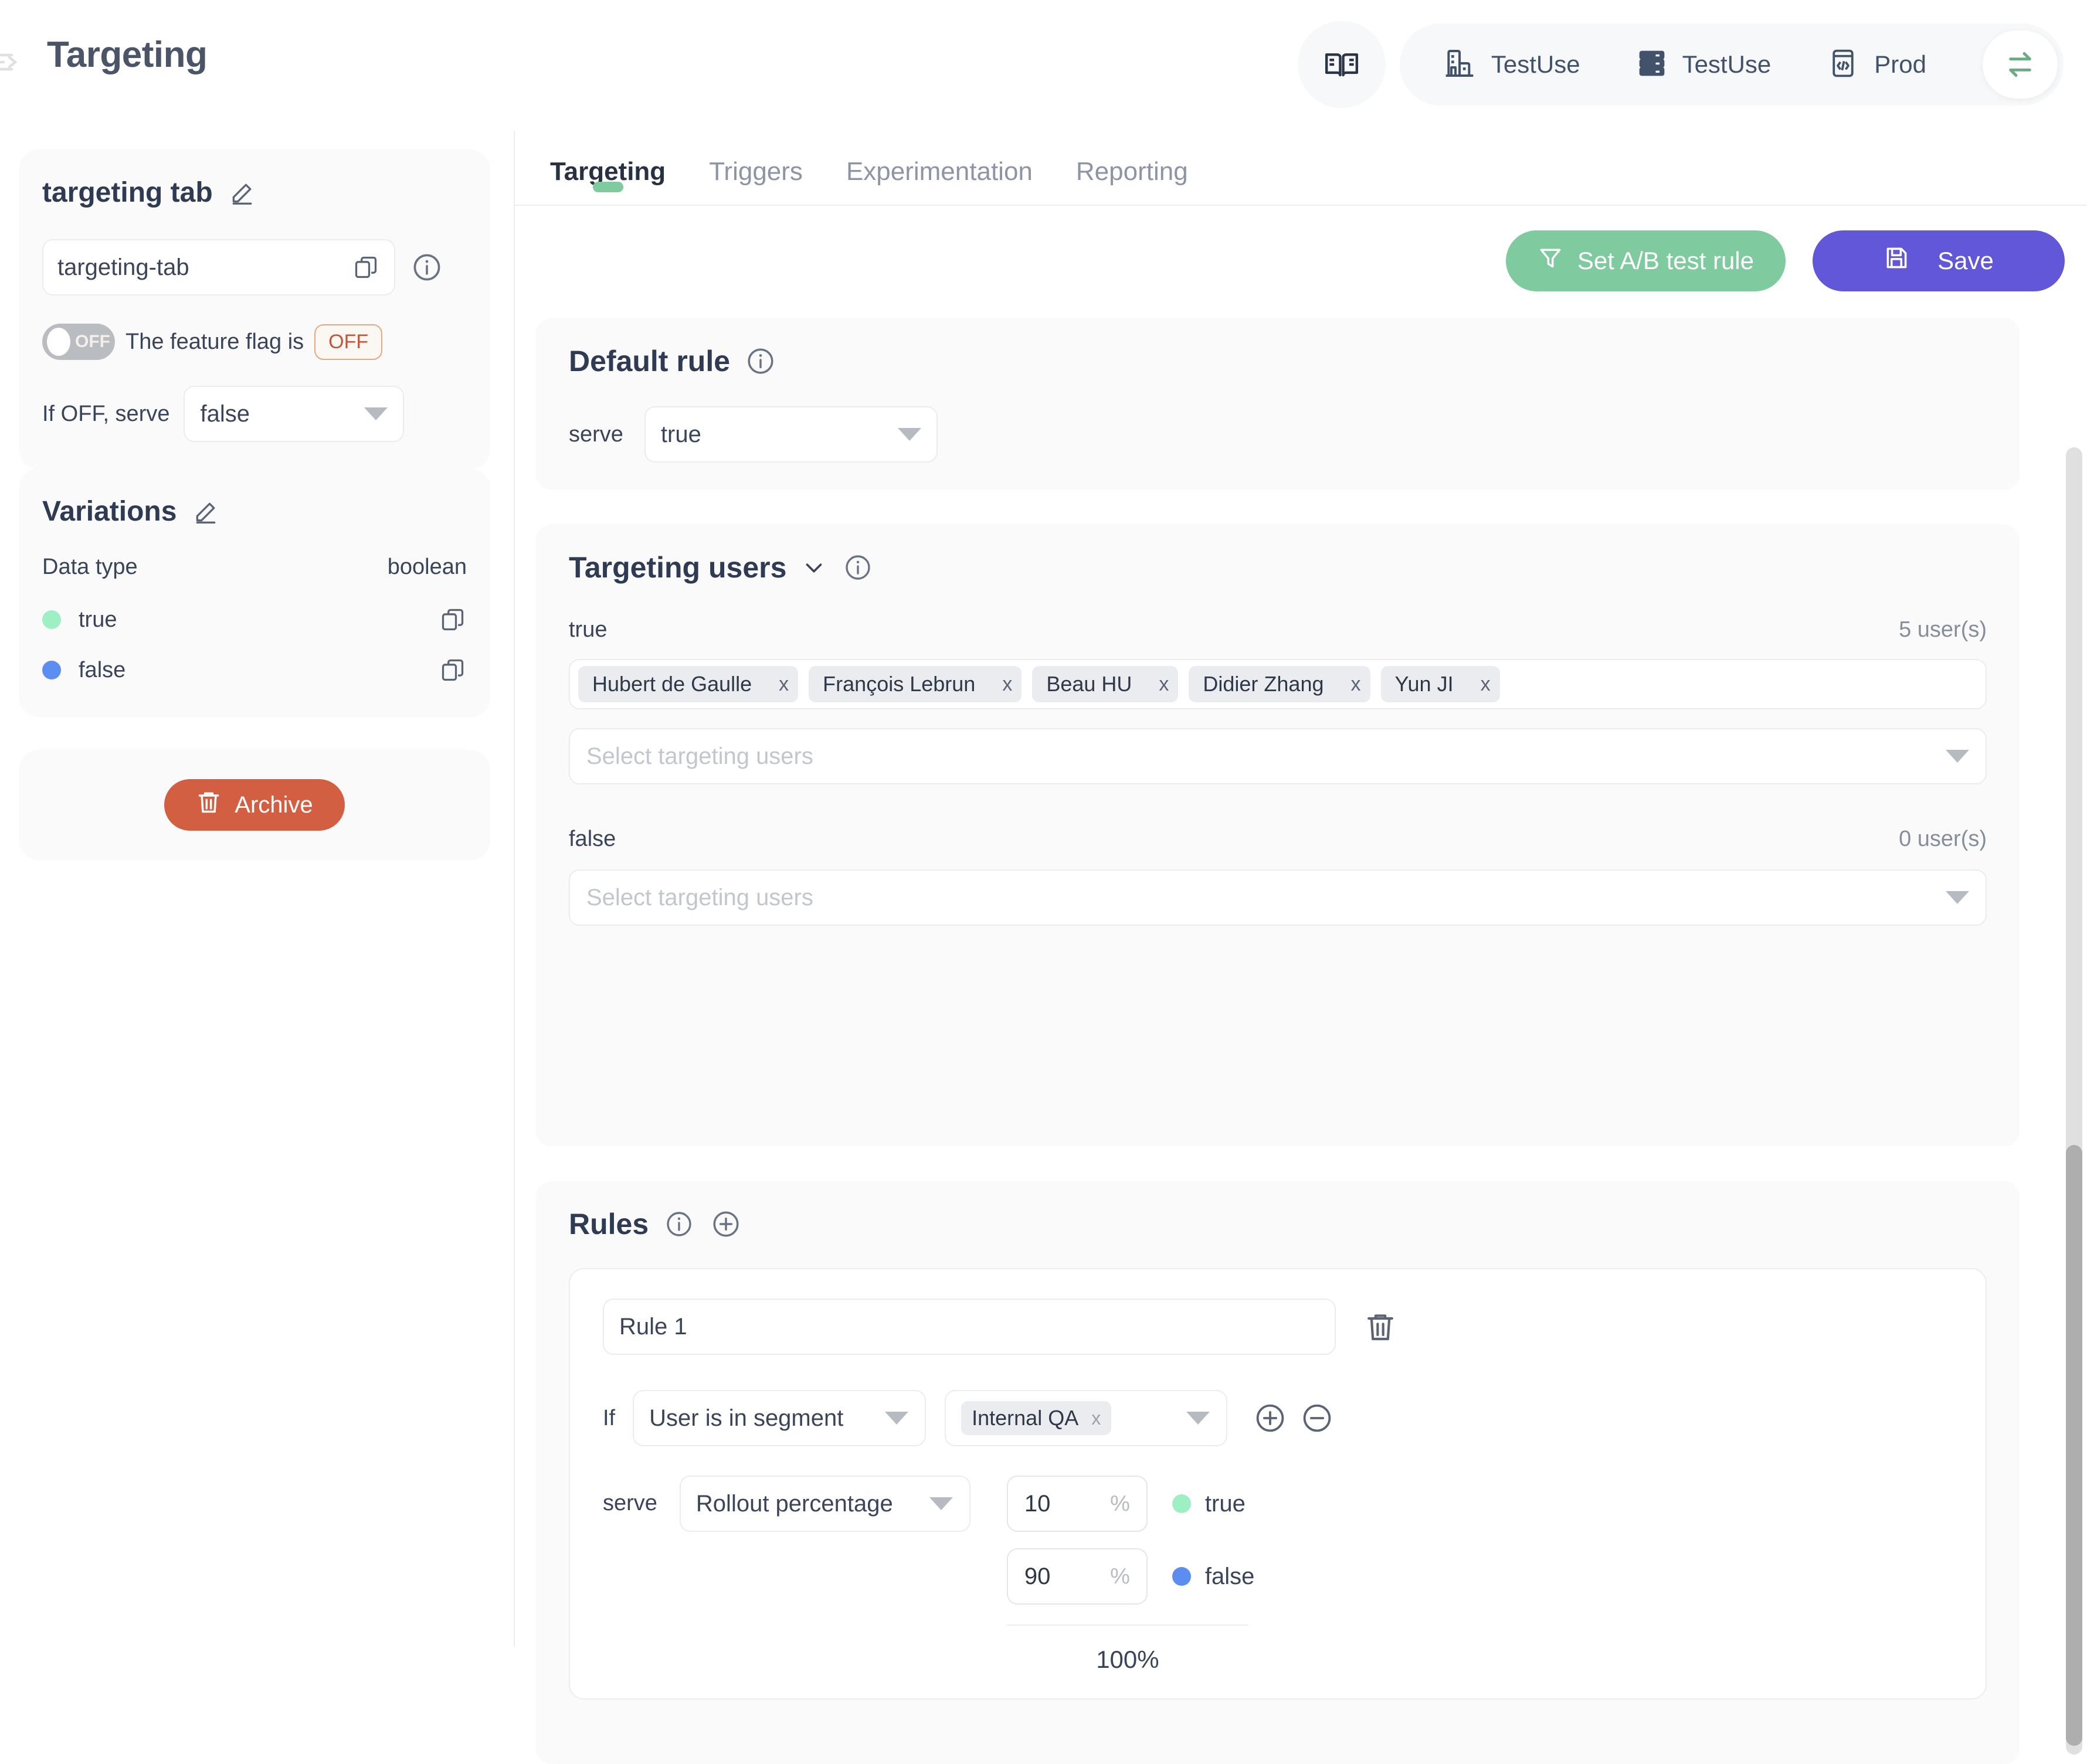 Image resolution: width=2087 pixels, height=1764 pixels. What do you see at coordinates (1213, 1577) in the screenshot?
I see `rollout-variation-false: false` at bounding box center [1213, 1577].